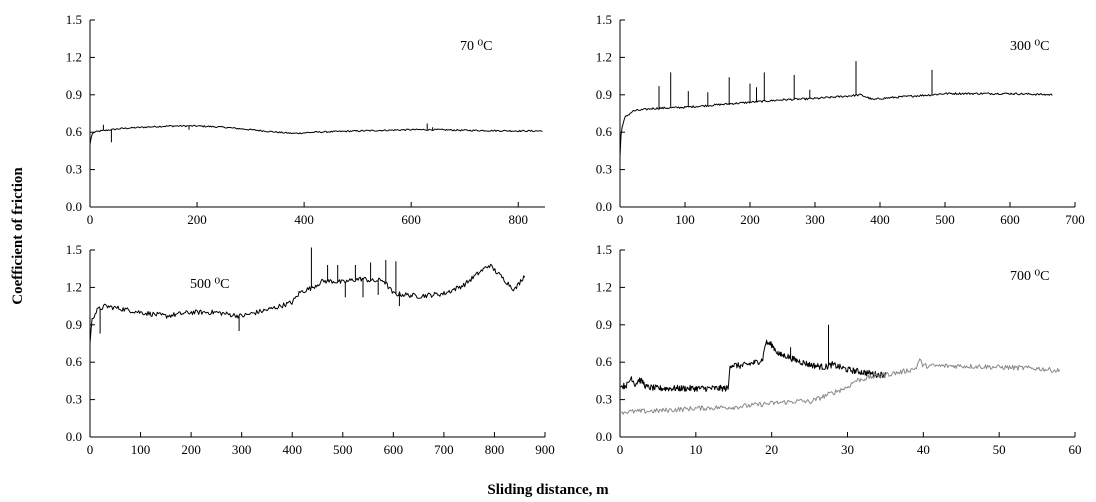 The height and width of the screenshot is (502, 1096). I want to click on x-tick-label: 40, so click(923, 449).